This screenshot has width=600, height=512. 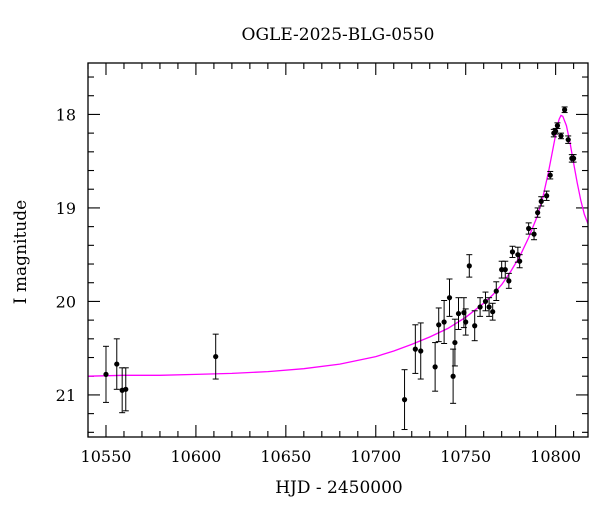 What do you see at coordinates (106, 456) in the screenshot?
I see `x-tick-label: 10550` at bounding box center [106, 456].